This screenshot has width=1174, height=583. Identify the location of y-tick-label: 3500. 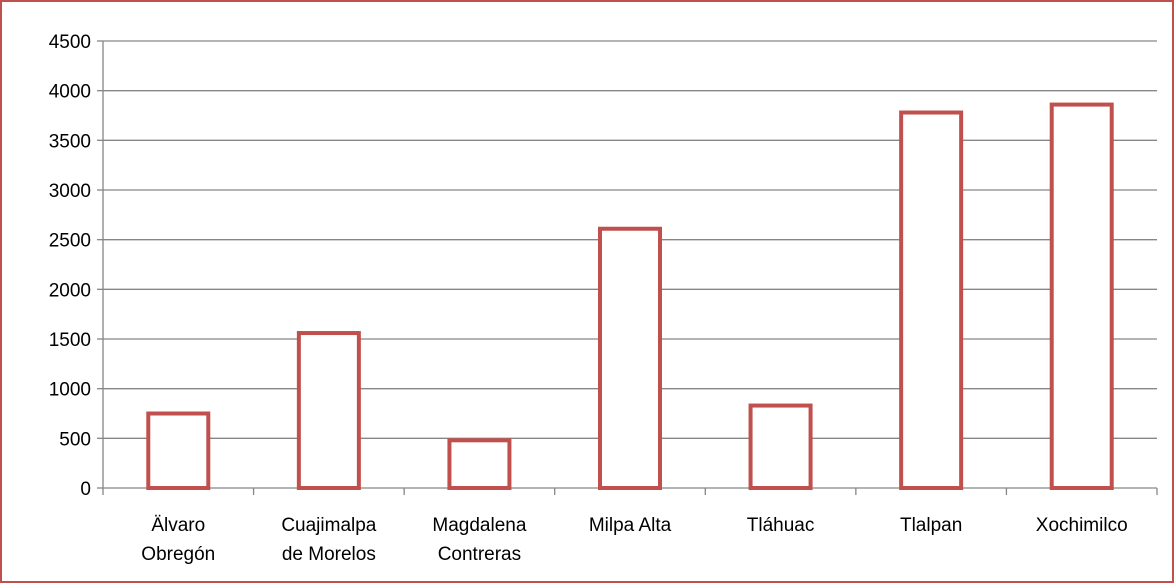
(70, 141).